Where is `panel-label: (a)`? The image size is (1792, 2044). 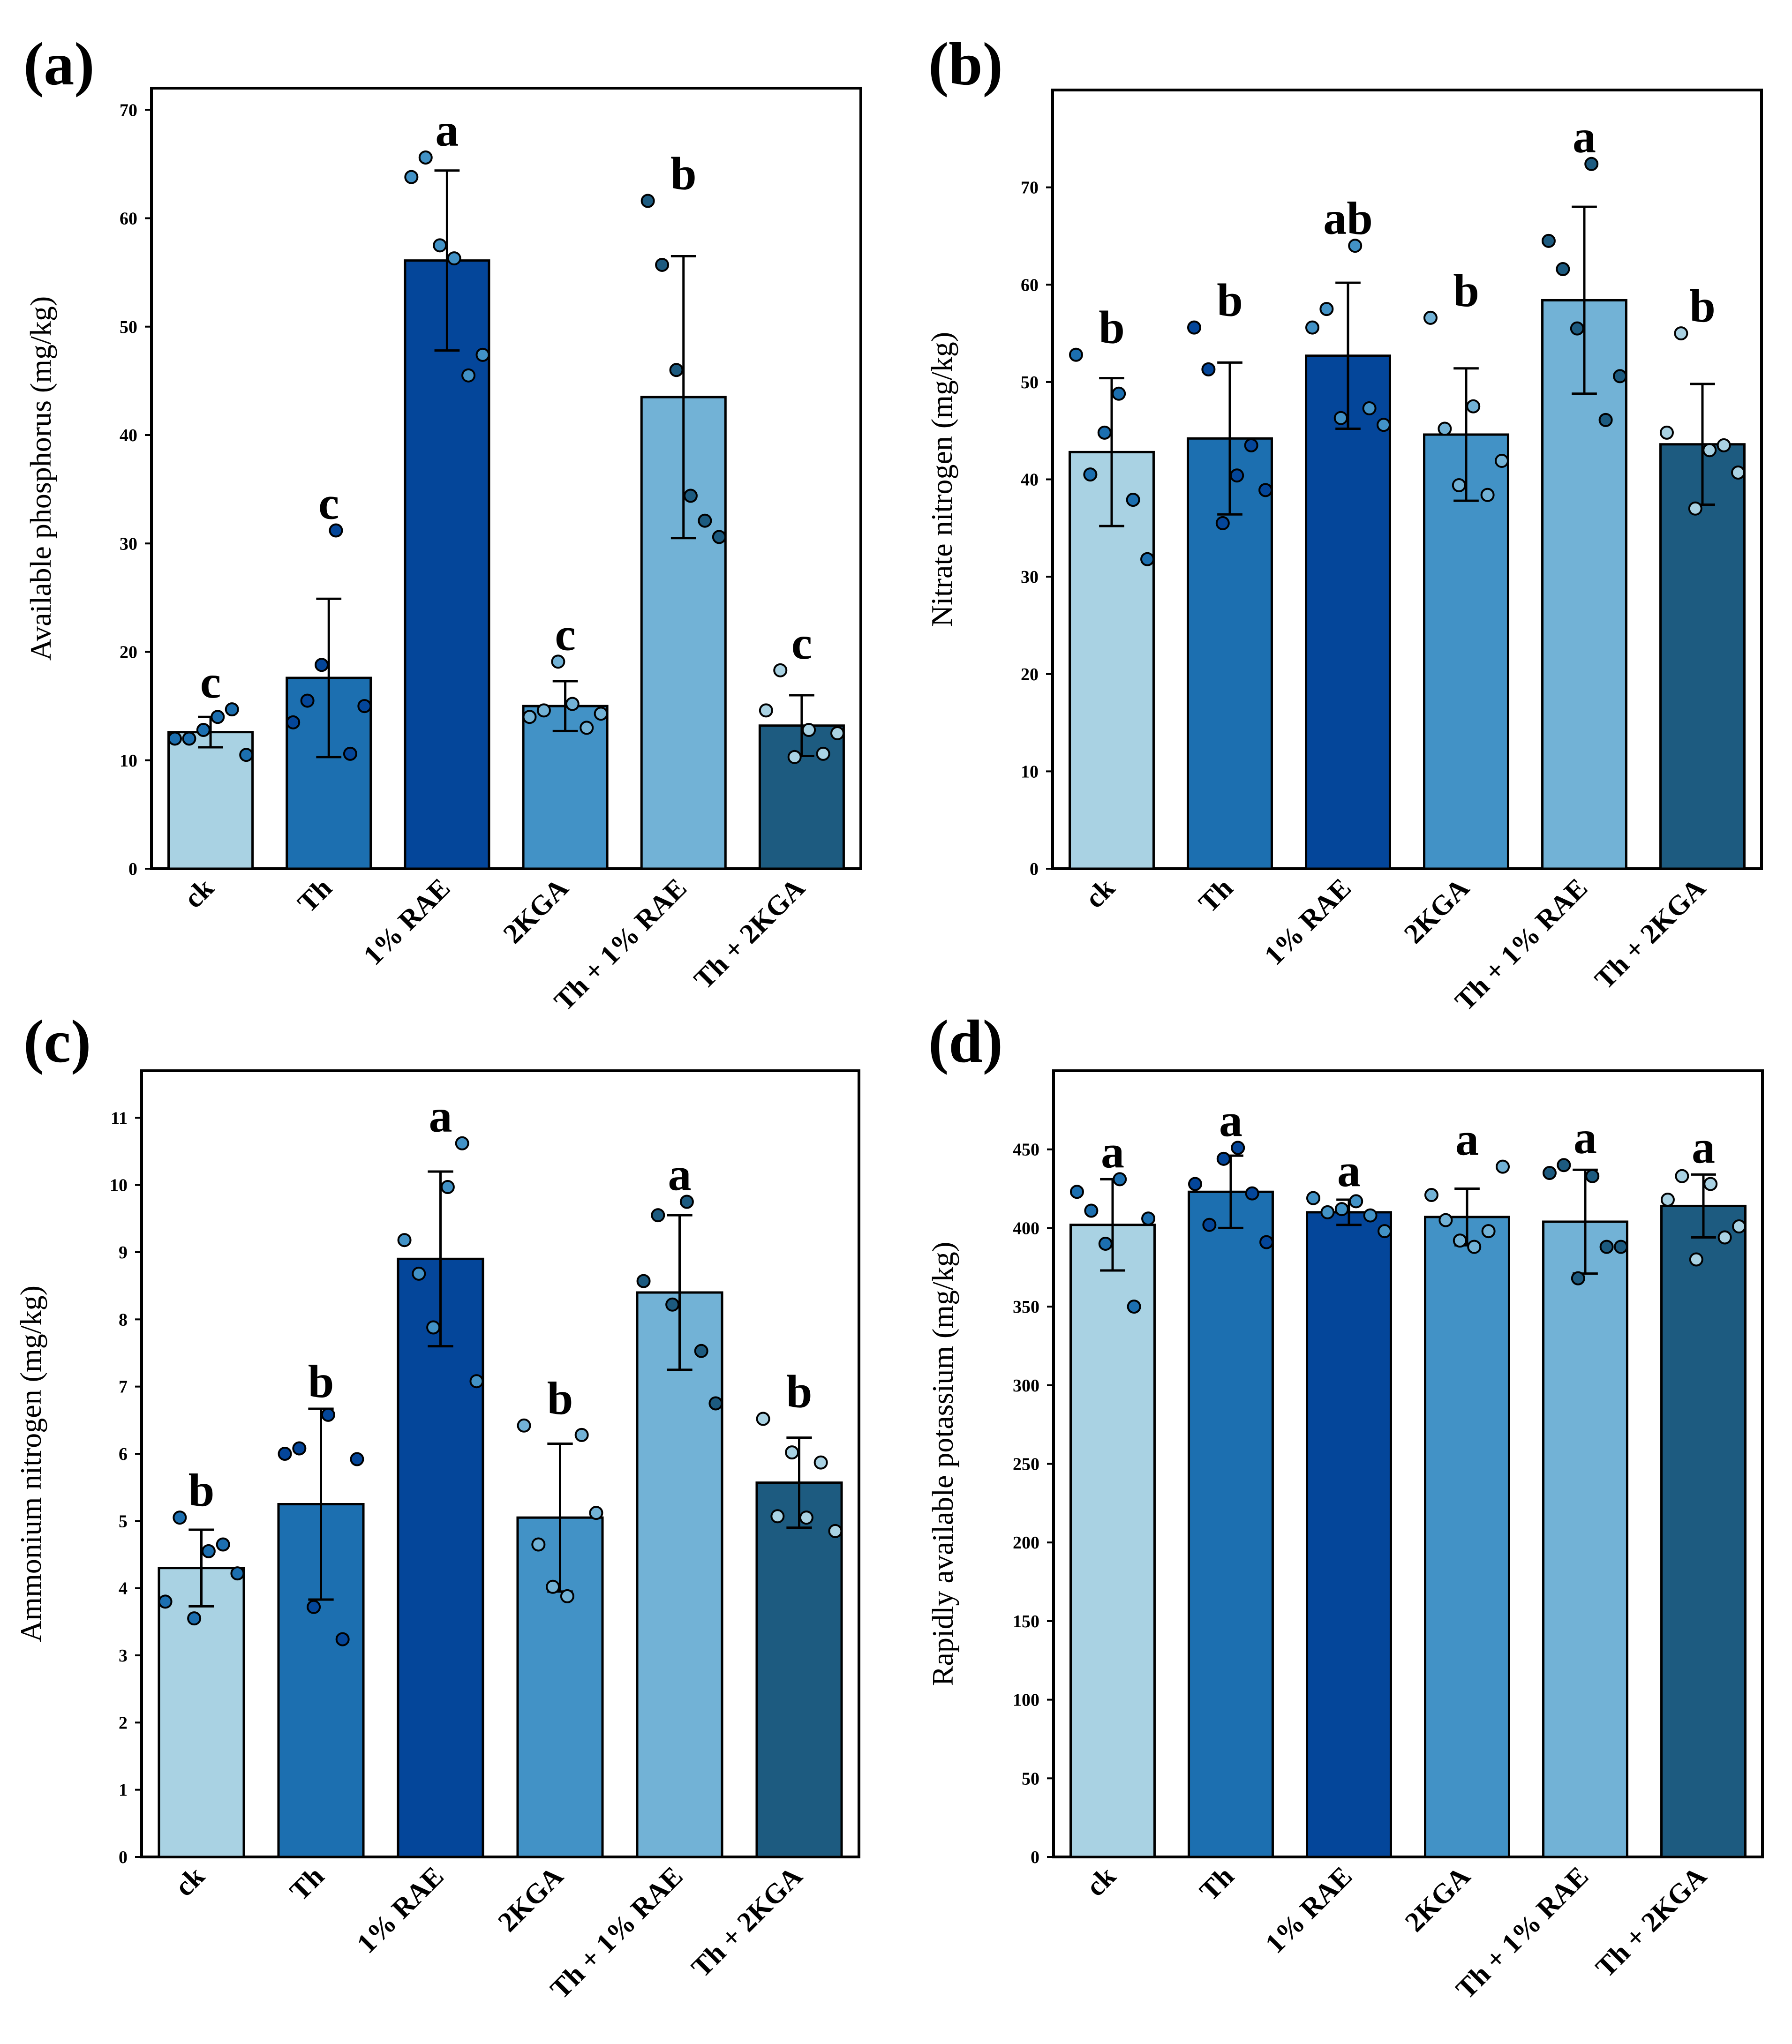
panel-label: (a) is located at coordinates (59, 64).